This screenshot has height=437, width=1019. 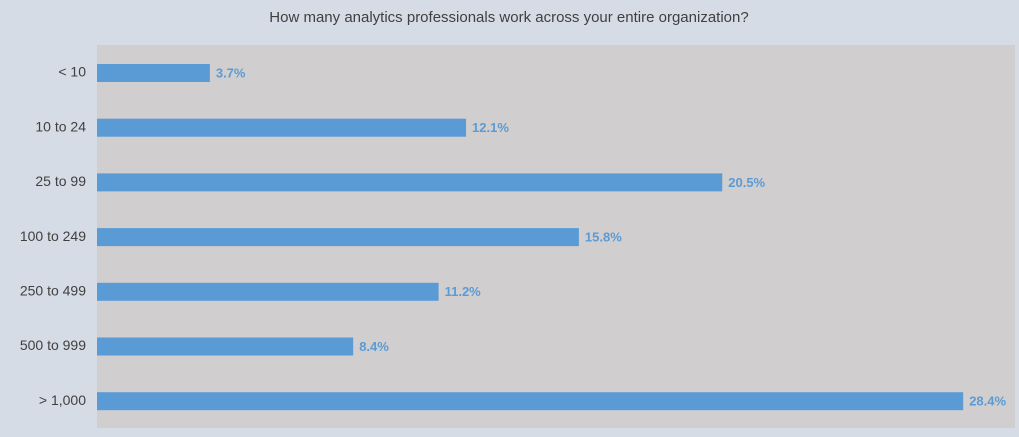 What do you see at coordinates (53, 291) in the screenshot?
I see `y-tick-label: 250 to 499` at bounding box center [53, 291].